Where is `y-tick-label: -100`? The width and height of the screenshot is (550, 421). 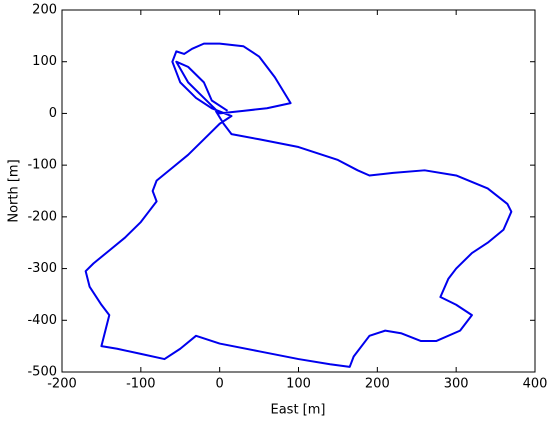 y-tick-label: -100 is located at coordinates (42, 165).